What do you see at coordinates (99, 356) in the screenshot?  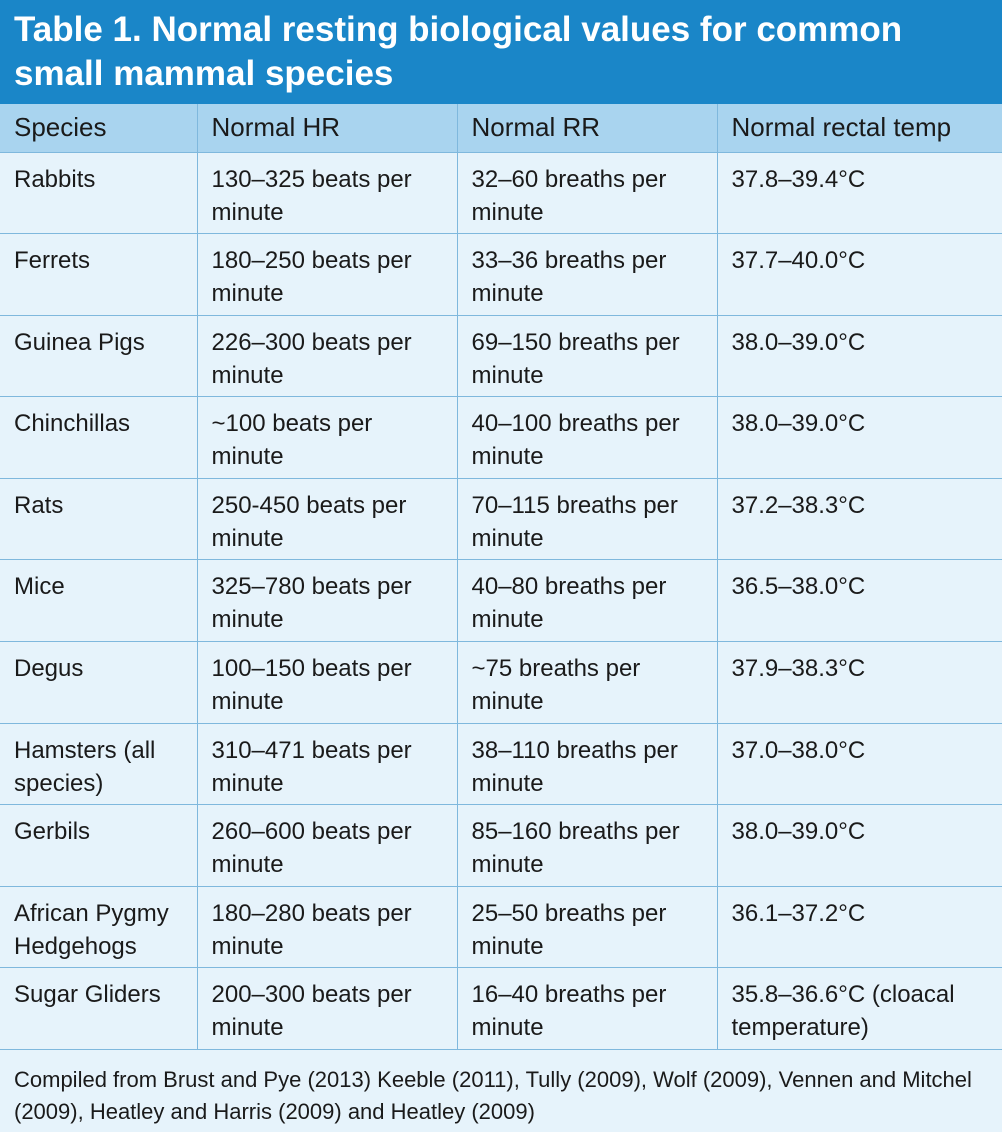 I see `cell-species: Guinea Pigs` at bounding box center [99, 356].